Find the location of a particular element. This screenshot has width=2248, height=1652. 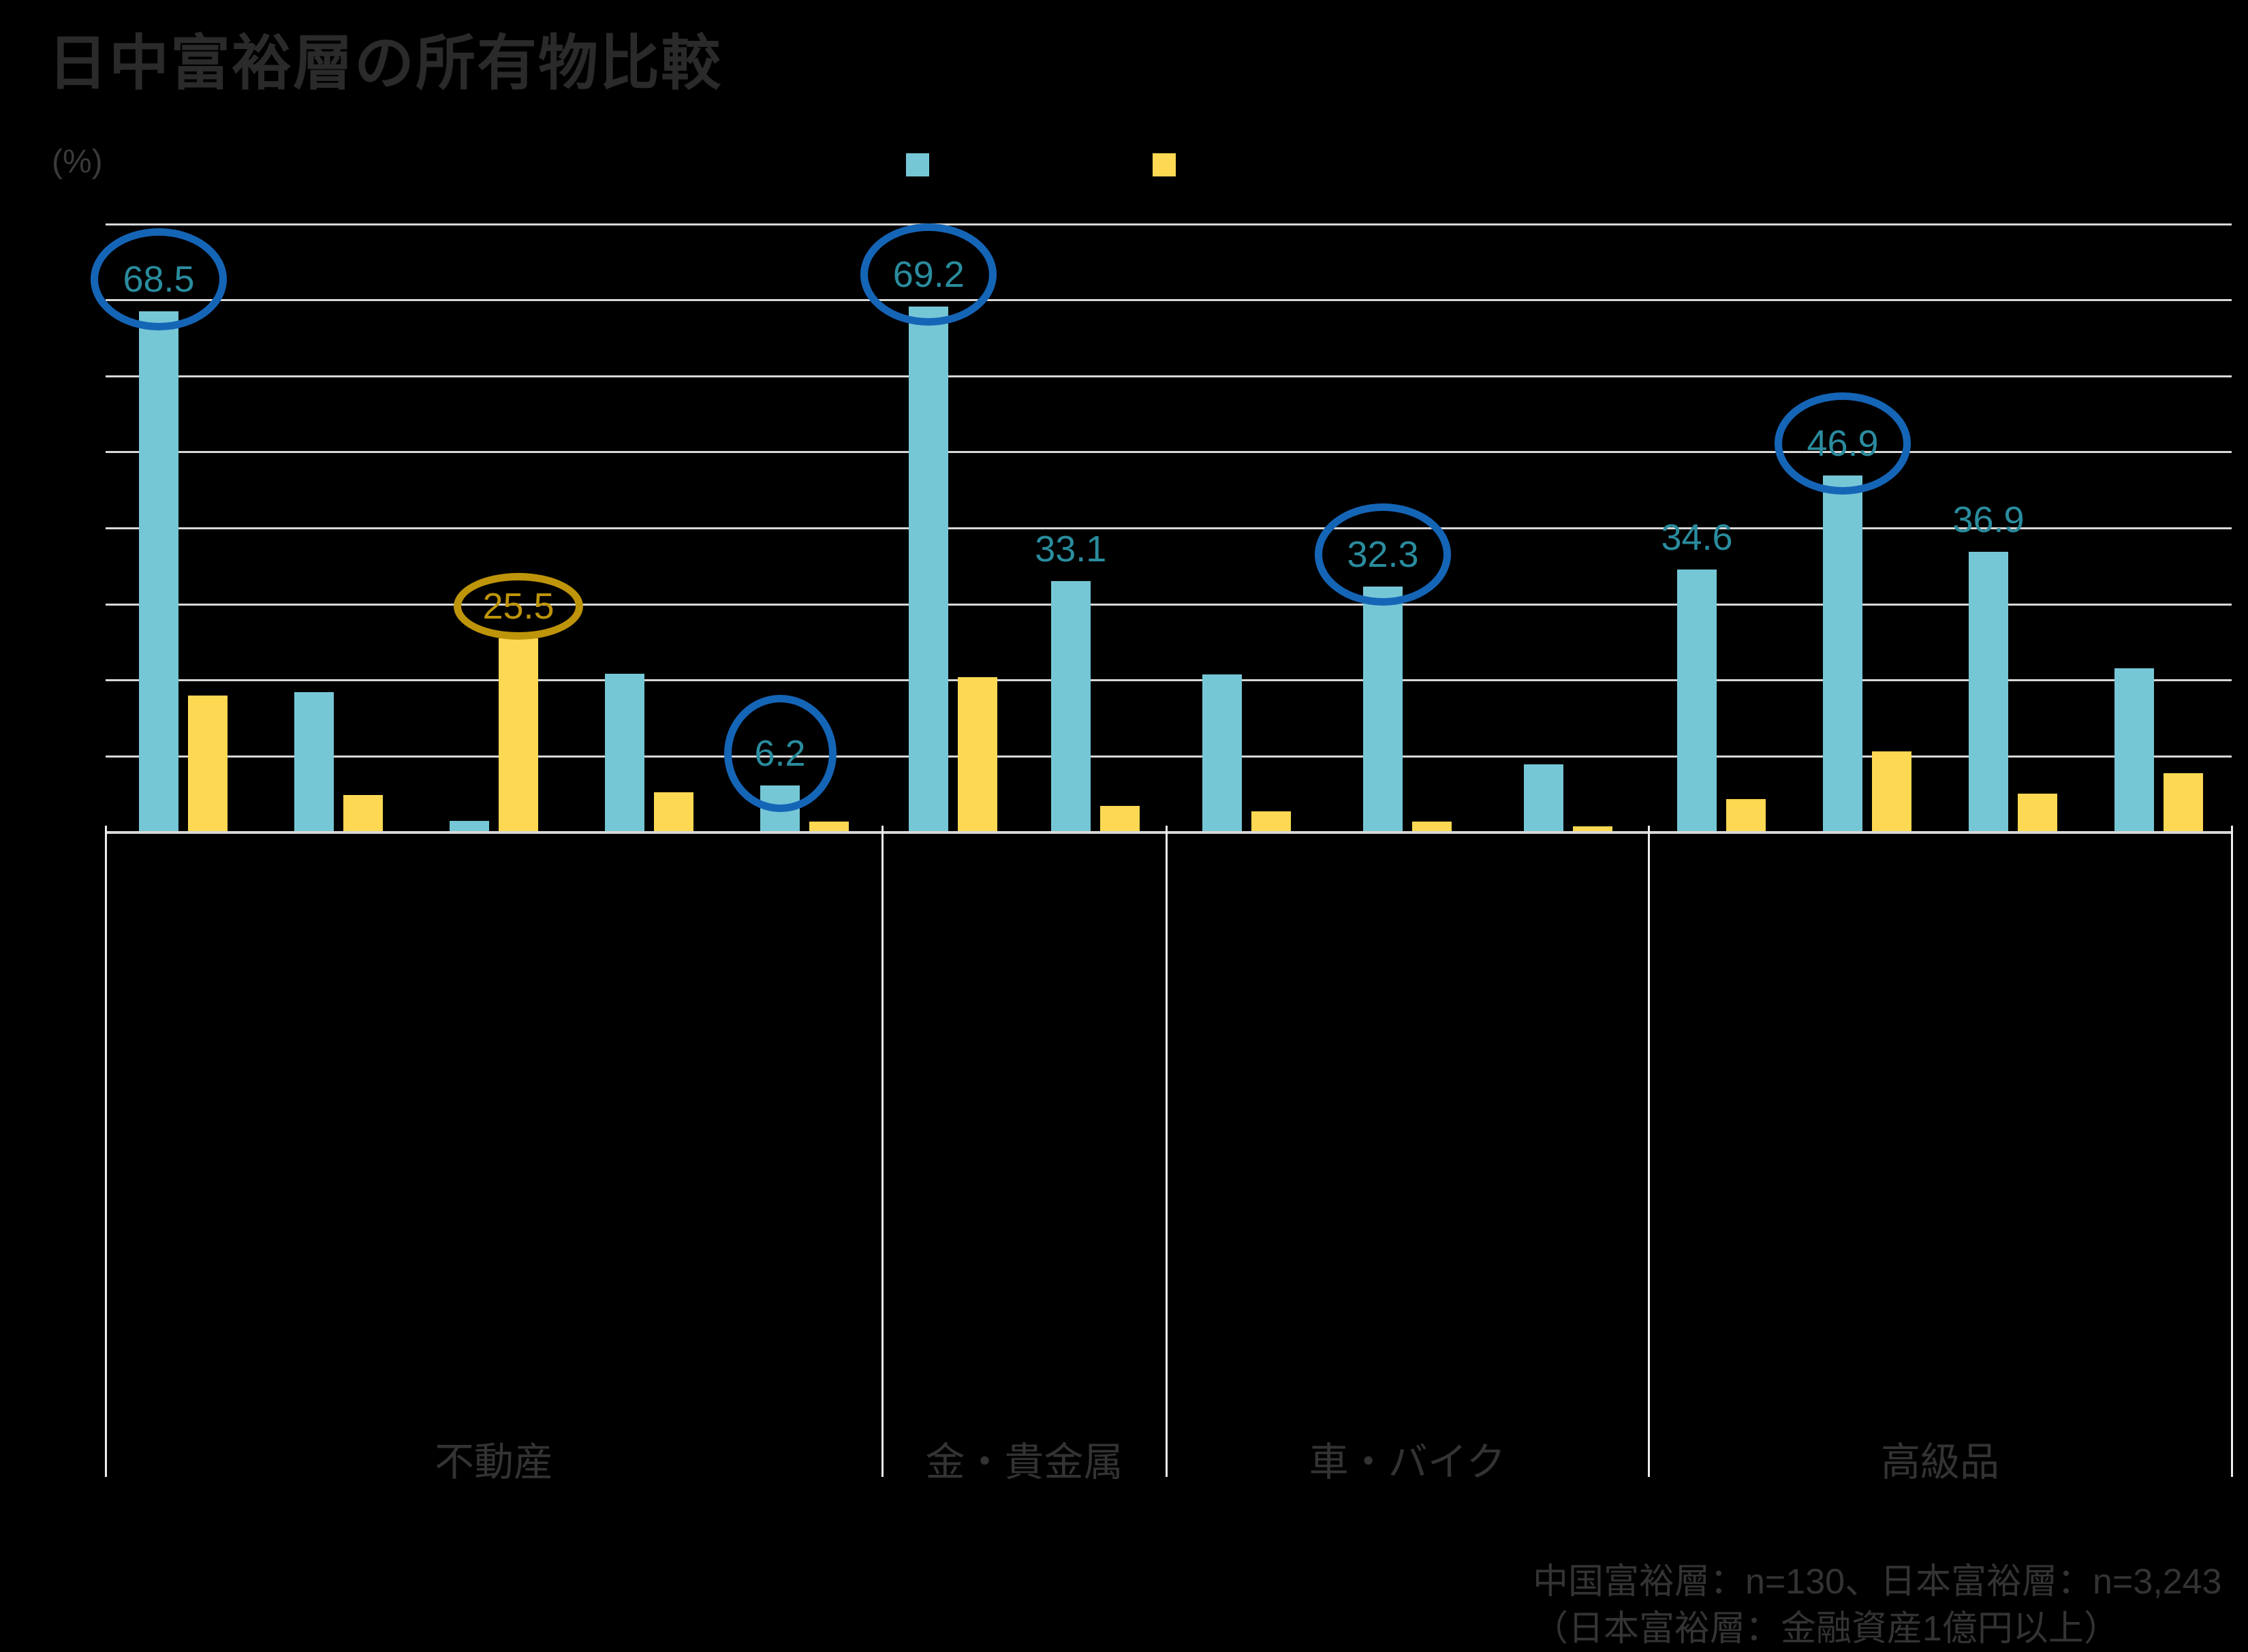

value-label: 36.9 is located at coordinates (1988, 520).